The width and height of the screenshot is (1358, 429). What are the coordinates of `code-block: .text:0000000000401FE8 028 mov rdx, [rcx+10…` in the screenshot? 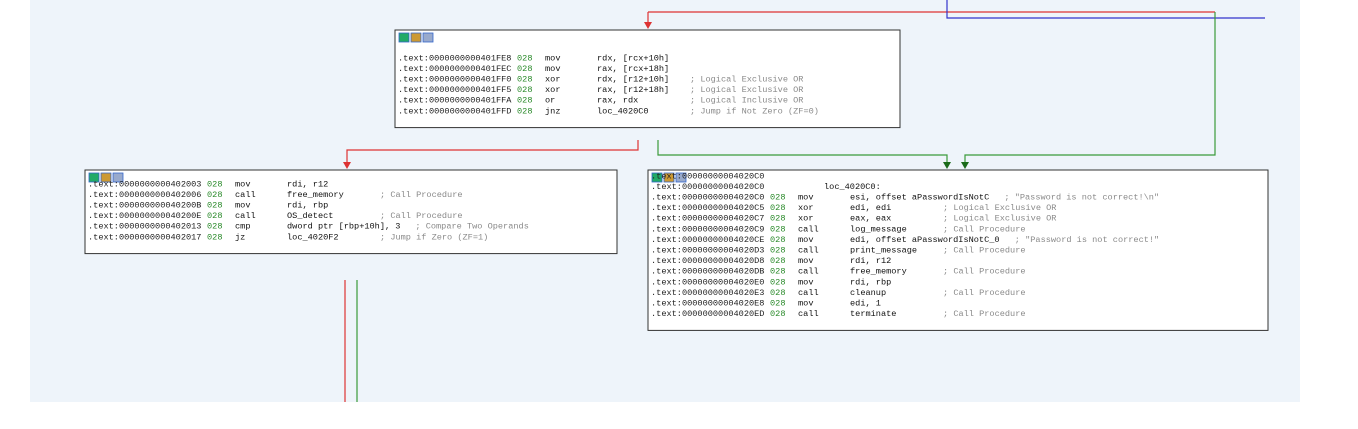 It's located at (647, 79).